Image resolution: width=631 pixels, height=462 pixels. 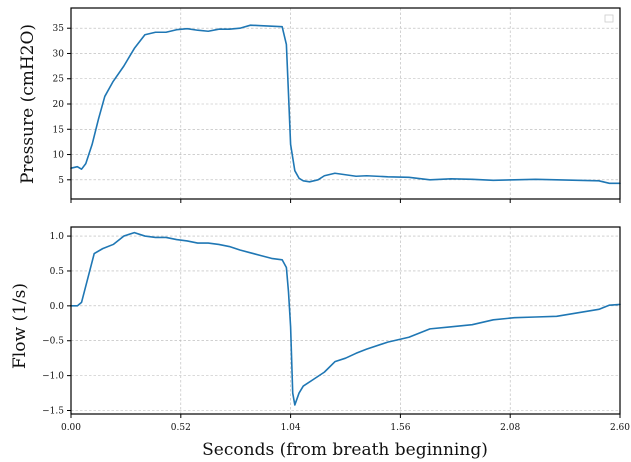 What do you see at coordinates (620, 428) in the screenshot?
I see `flow-x-tick-label: 2.60` at bounding box center [620, 428].